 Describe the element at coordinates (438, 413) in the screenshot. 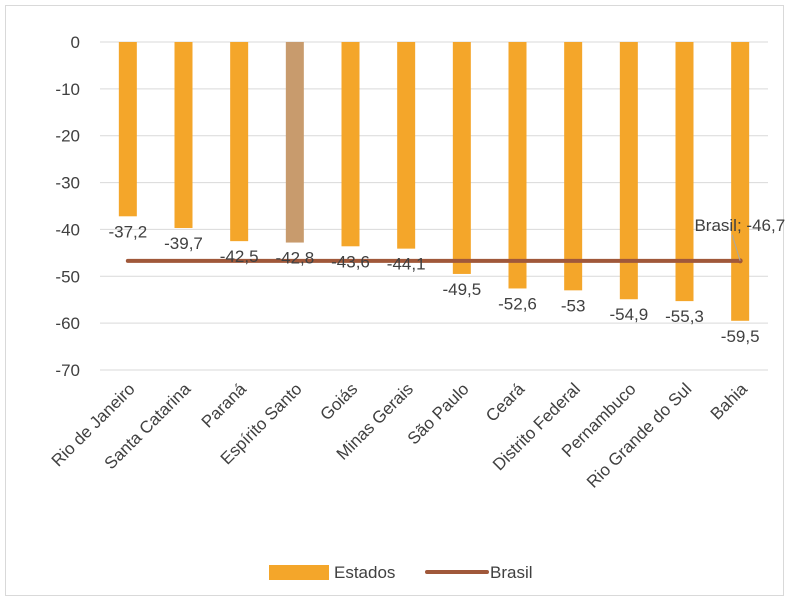

I see `x-tick-label: São Paulo` at that location.